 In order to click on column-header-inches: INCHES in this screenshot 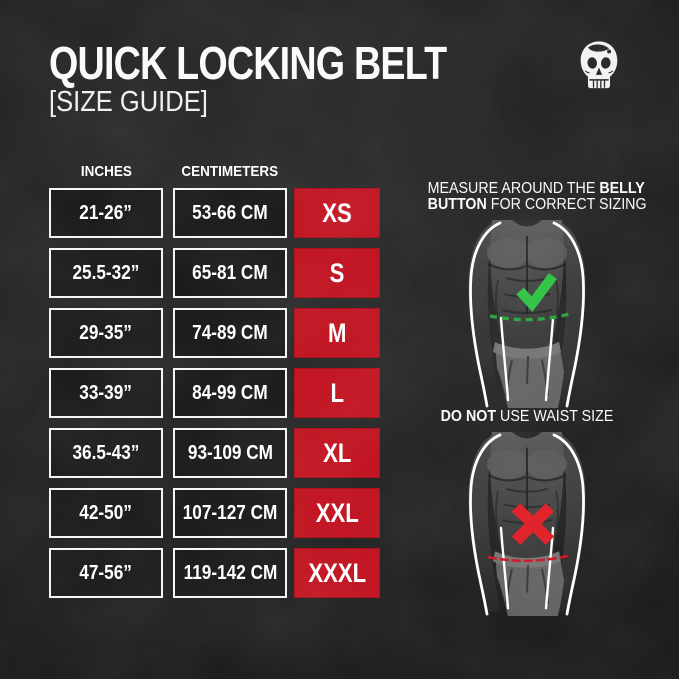, I will do `click(106, 171)`.